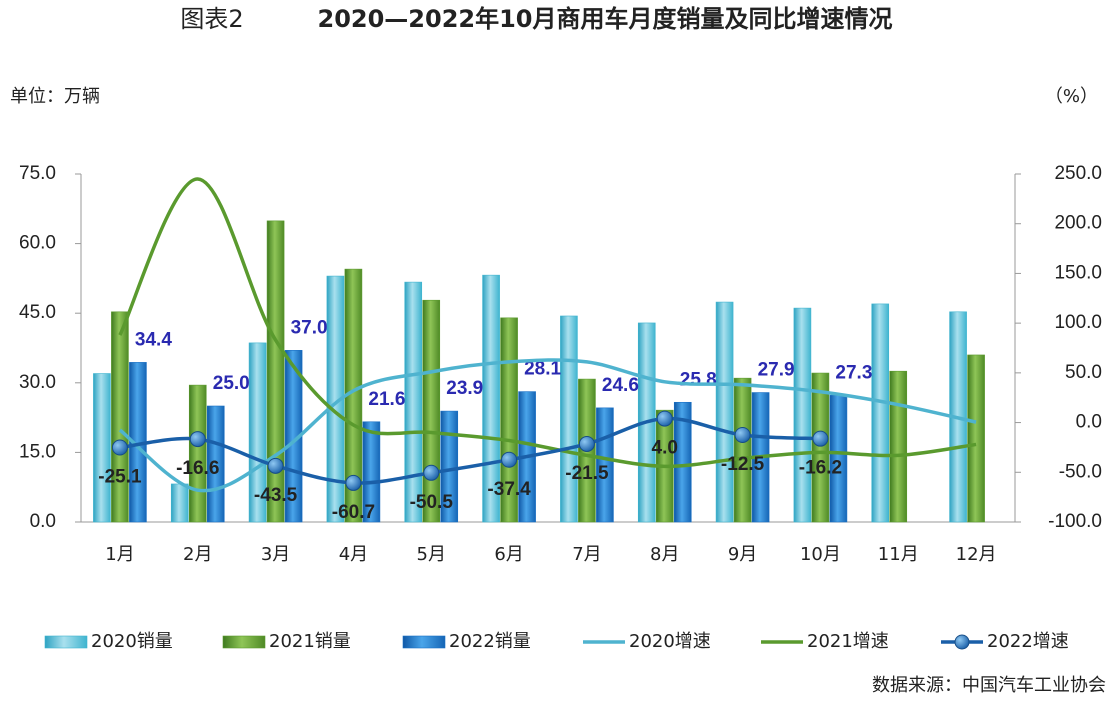  What do you see at coordinates (55, 96) in the screenshot?
I see `y-axis-label: 单位：万辆` at bounding box center [55, 96].